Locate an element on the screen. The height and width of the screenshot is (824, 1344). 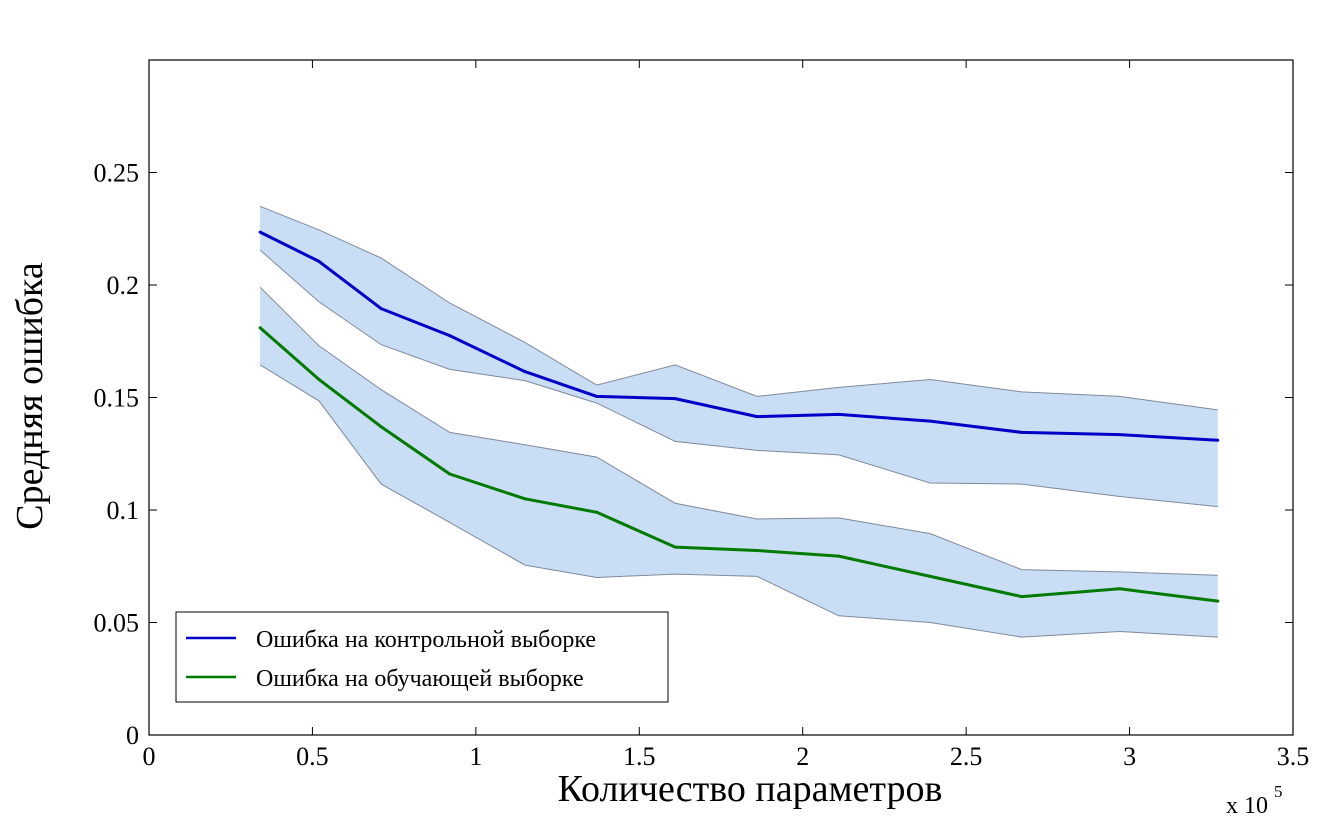
y-tick-label: 0.05 is located at coordinates (117, 623).